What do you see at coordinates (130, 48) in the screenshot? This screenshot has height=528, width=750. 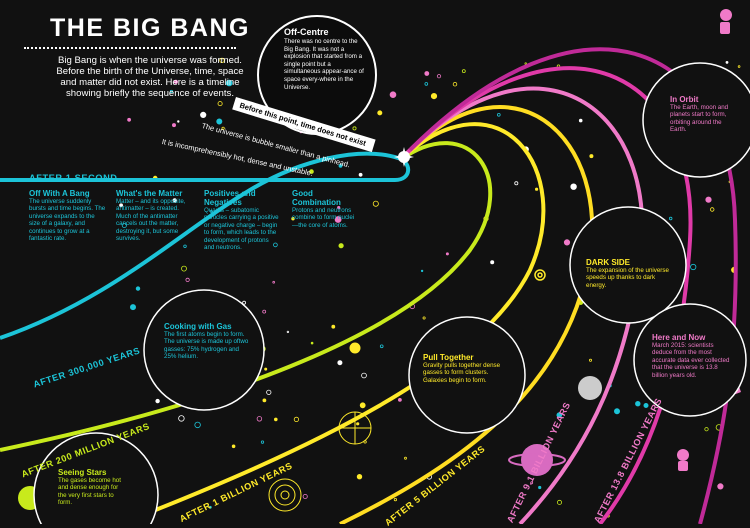 I see `title-divider` at bounding box center [130, 48].